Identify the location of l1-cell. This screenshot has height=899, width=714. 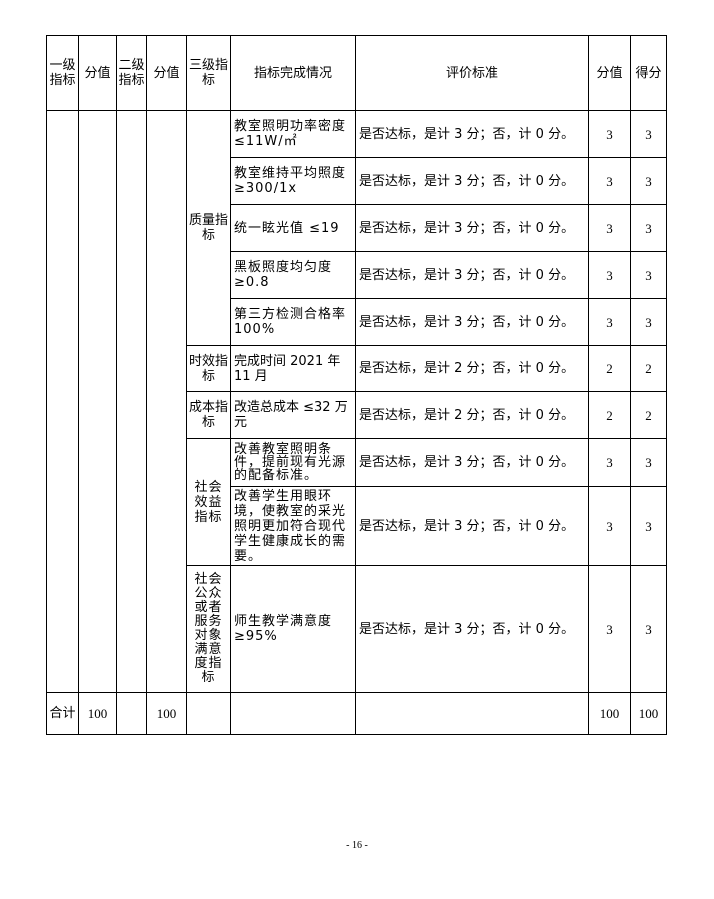
(62, 401).